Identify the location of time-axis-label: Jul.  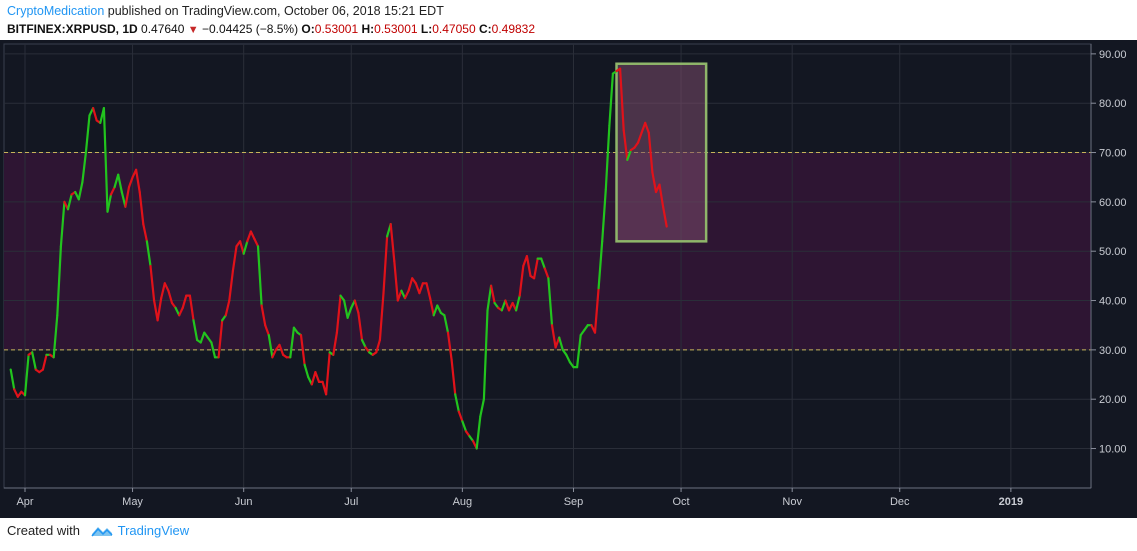
(351, 502).